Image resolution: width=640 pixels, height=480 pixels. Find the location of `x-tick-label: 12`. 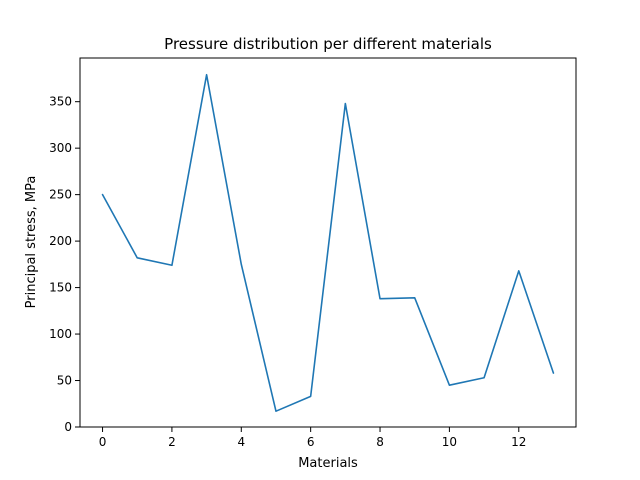

x-tick-label: 12 is located at coordinates (518, 442).